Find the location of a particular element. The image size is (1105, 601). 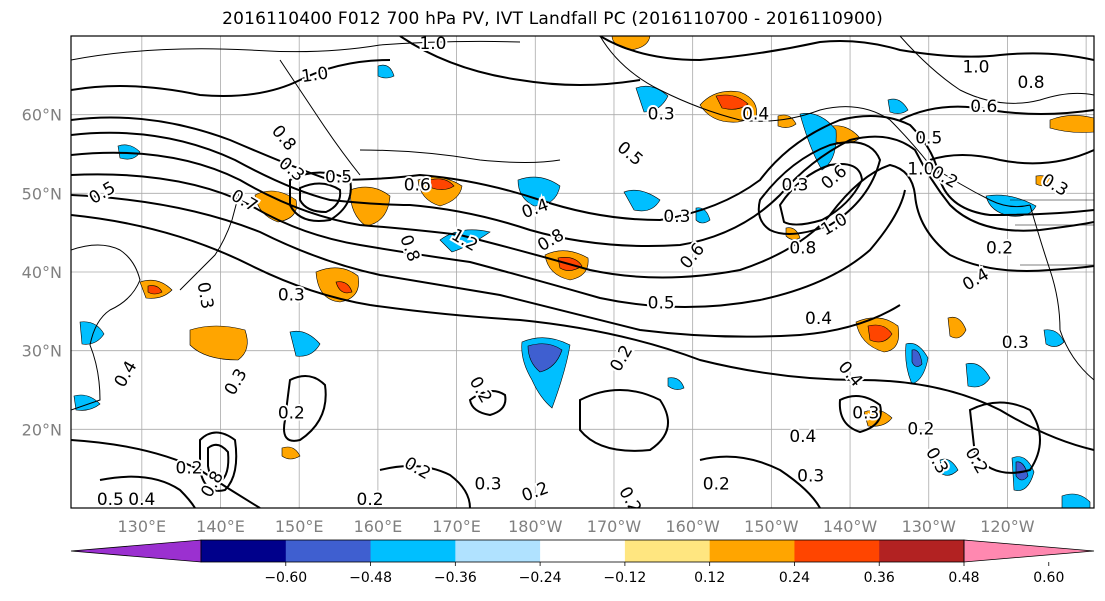

coastline-kamchatka is located at coordinates (320, 117).